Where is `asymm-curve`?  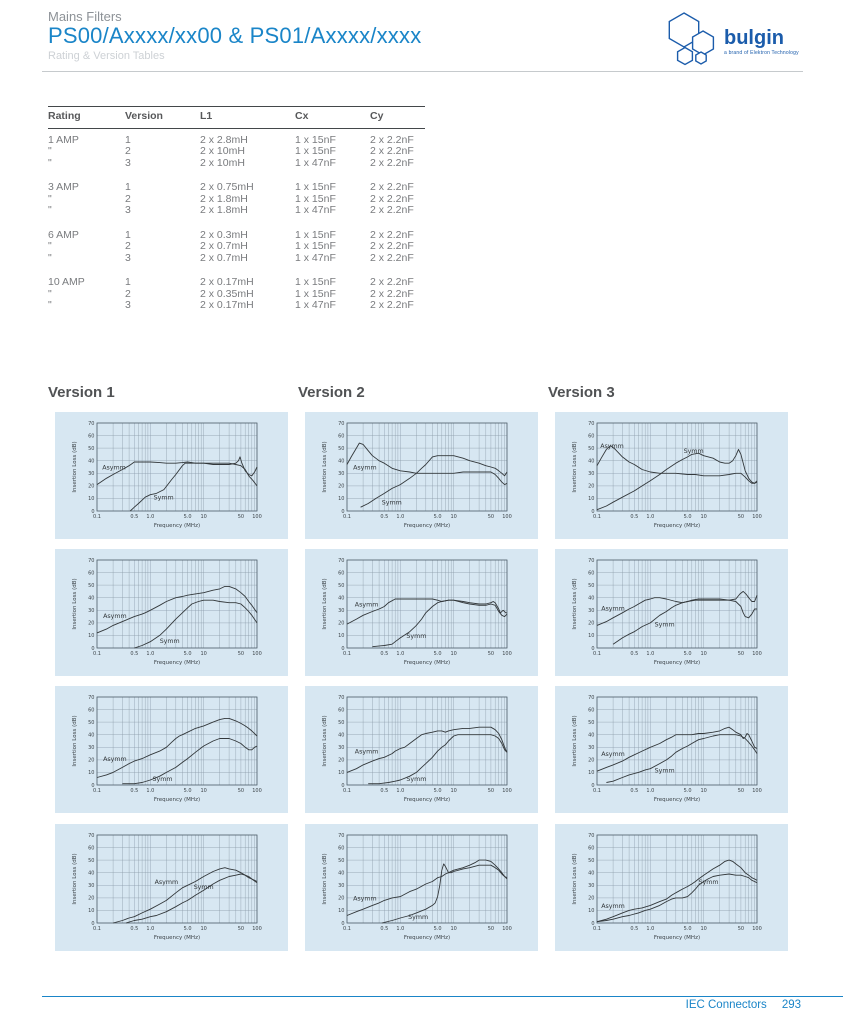
asymm-curve is located at coordinates (427, 887).